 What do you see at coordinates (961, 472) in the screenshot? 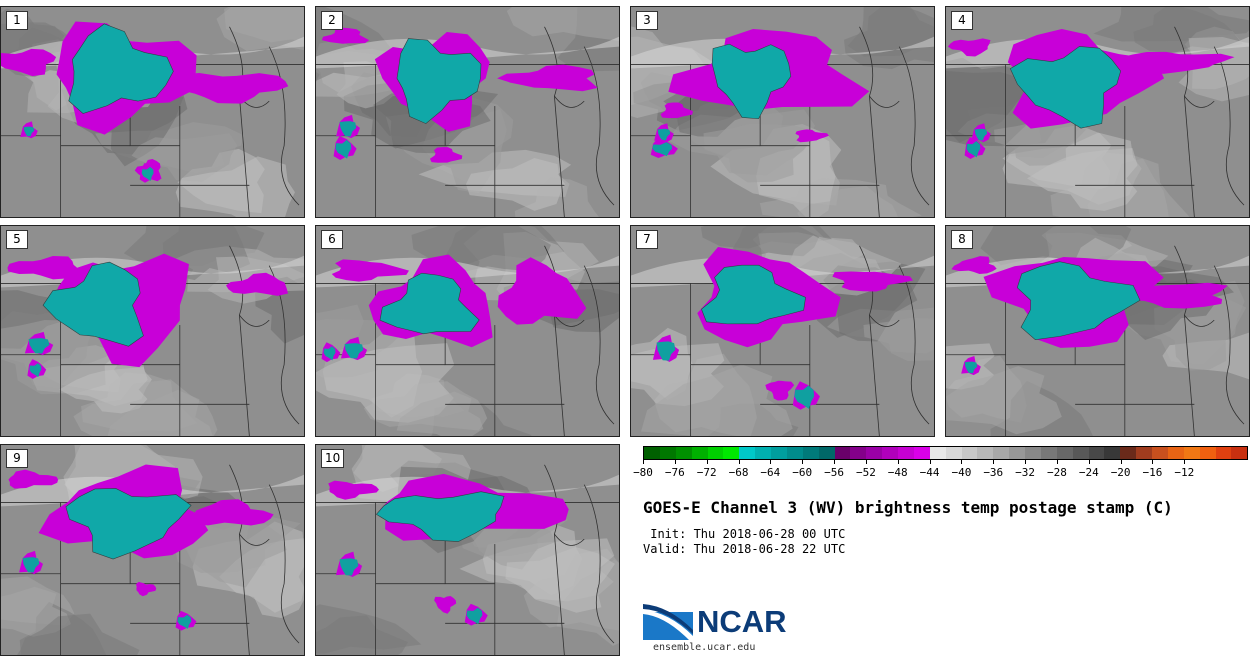
I see `colorbar-tick-label: −40` at bounding box center [961, 472].